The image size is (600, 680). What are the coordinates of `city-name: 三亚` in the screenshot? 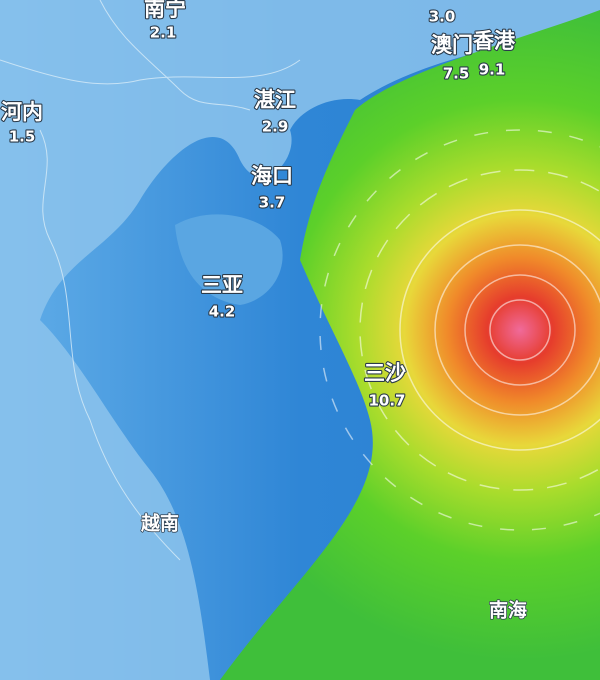 It's located at (222, 285).